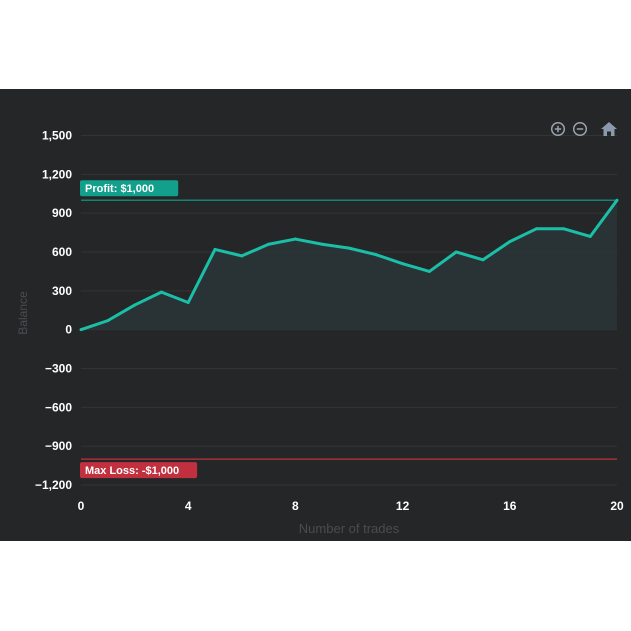 The height and width of the screenshot is (631, 631). Describe the element at coordinates (351, 506) in the screenshot. I see `x-tick-labels: 0 4 8 12 16 20` at that location.